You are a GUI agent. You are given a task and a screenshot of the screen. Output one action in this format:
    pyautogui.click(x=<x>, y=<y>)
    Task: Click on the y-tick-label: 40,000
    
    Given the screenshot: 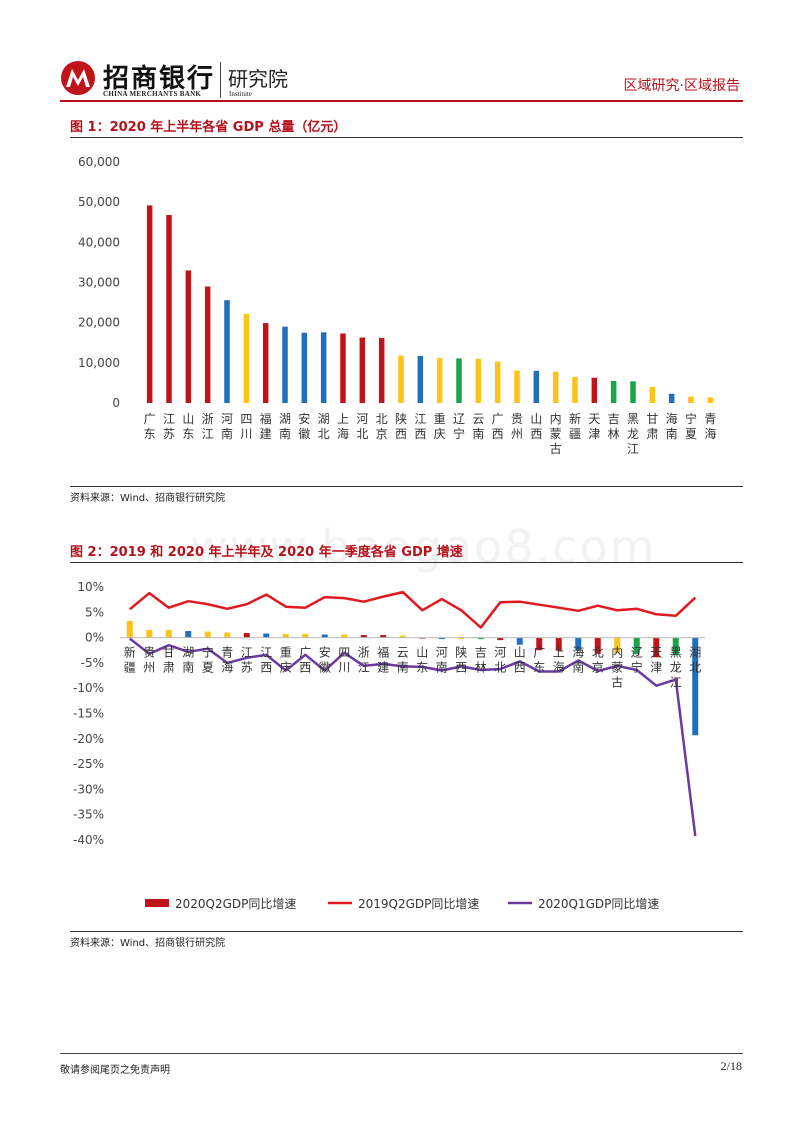 What is the action you would take?
    pyautogui.click(x=99, y=242)
    